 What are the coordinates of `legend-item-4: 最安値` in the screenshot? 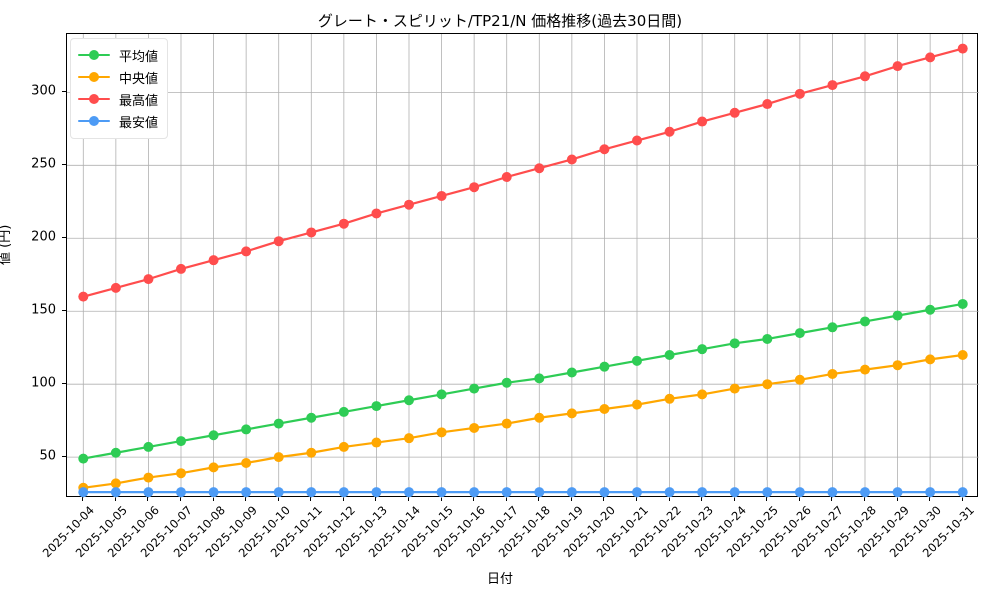 It's located at (118, 121).